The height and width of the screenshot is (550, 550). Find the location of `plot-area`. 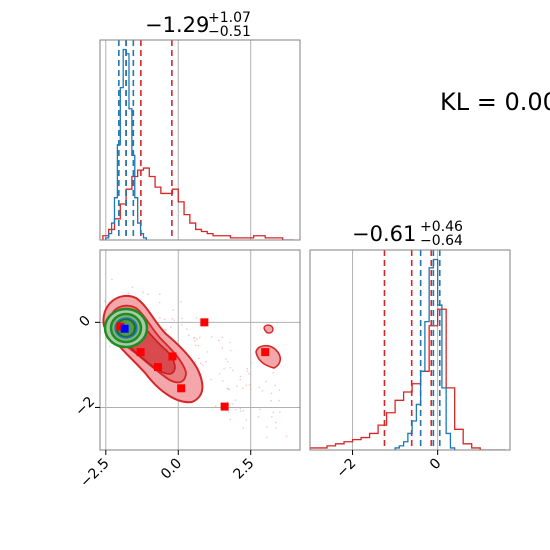

plot-area is located at coordinates (198, 140).